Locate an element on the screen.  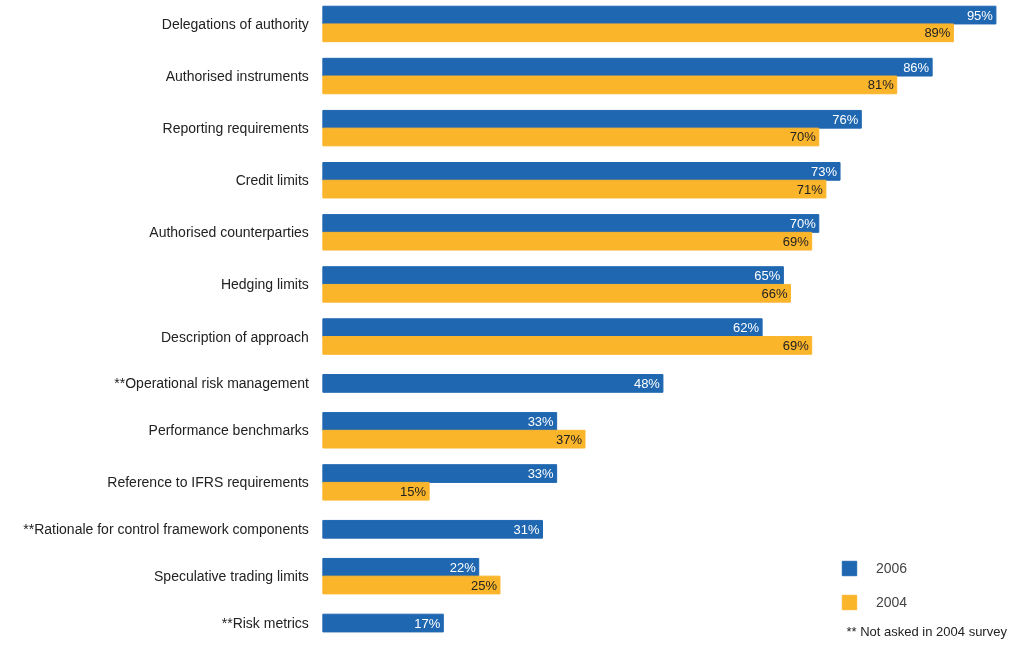
data-label: 62% is located at coordinates (746, 328).